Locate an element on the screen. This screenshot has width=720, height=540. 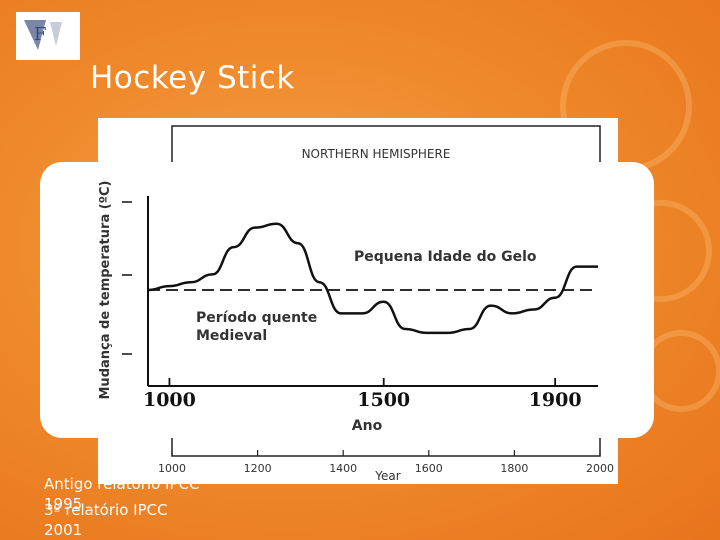
back-chart-title: NORTHERN HEMISPHERE is located at coordinates (376, 154).